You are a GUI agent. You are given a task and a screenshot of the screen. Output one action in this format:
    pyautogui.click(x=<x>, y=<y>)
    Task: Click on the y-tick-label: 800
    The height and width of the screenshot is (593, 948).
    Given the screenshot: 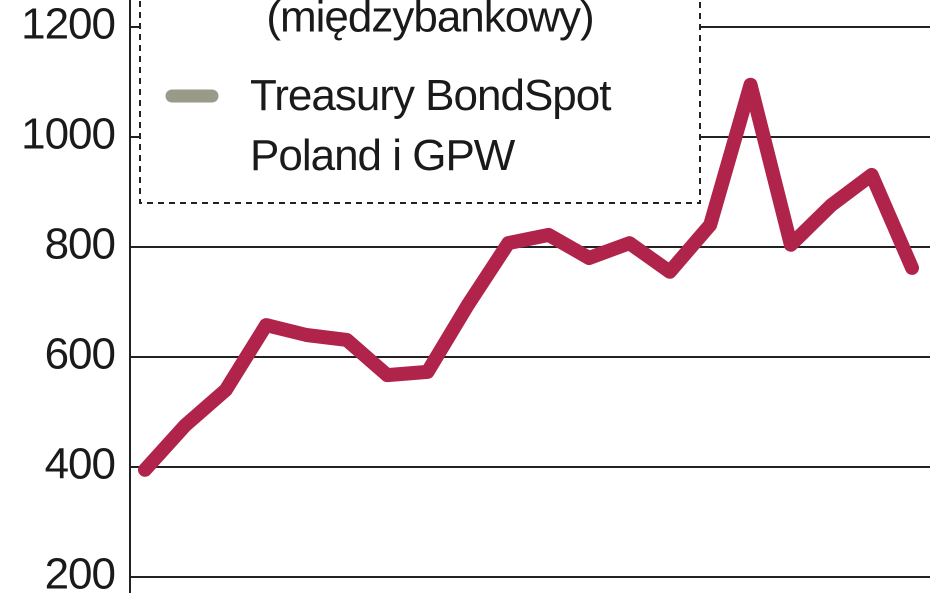 What is the action you would take?
    pyautogui.click(x=80, y=244)
    